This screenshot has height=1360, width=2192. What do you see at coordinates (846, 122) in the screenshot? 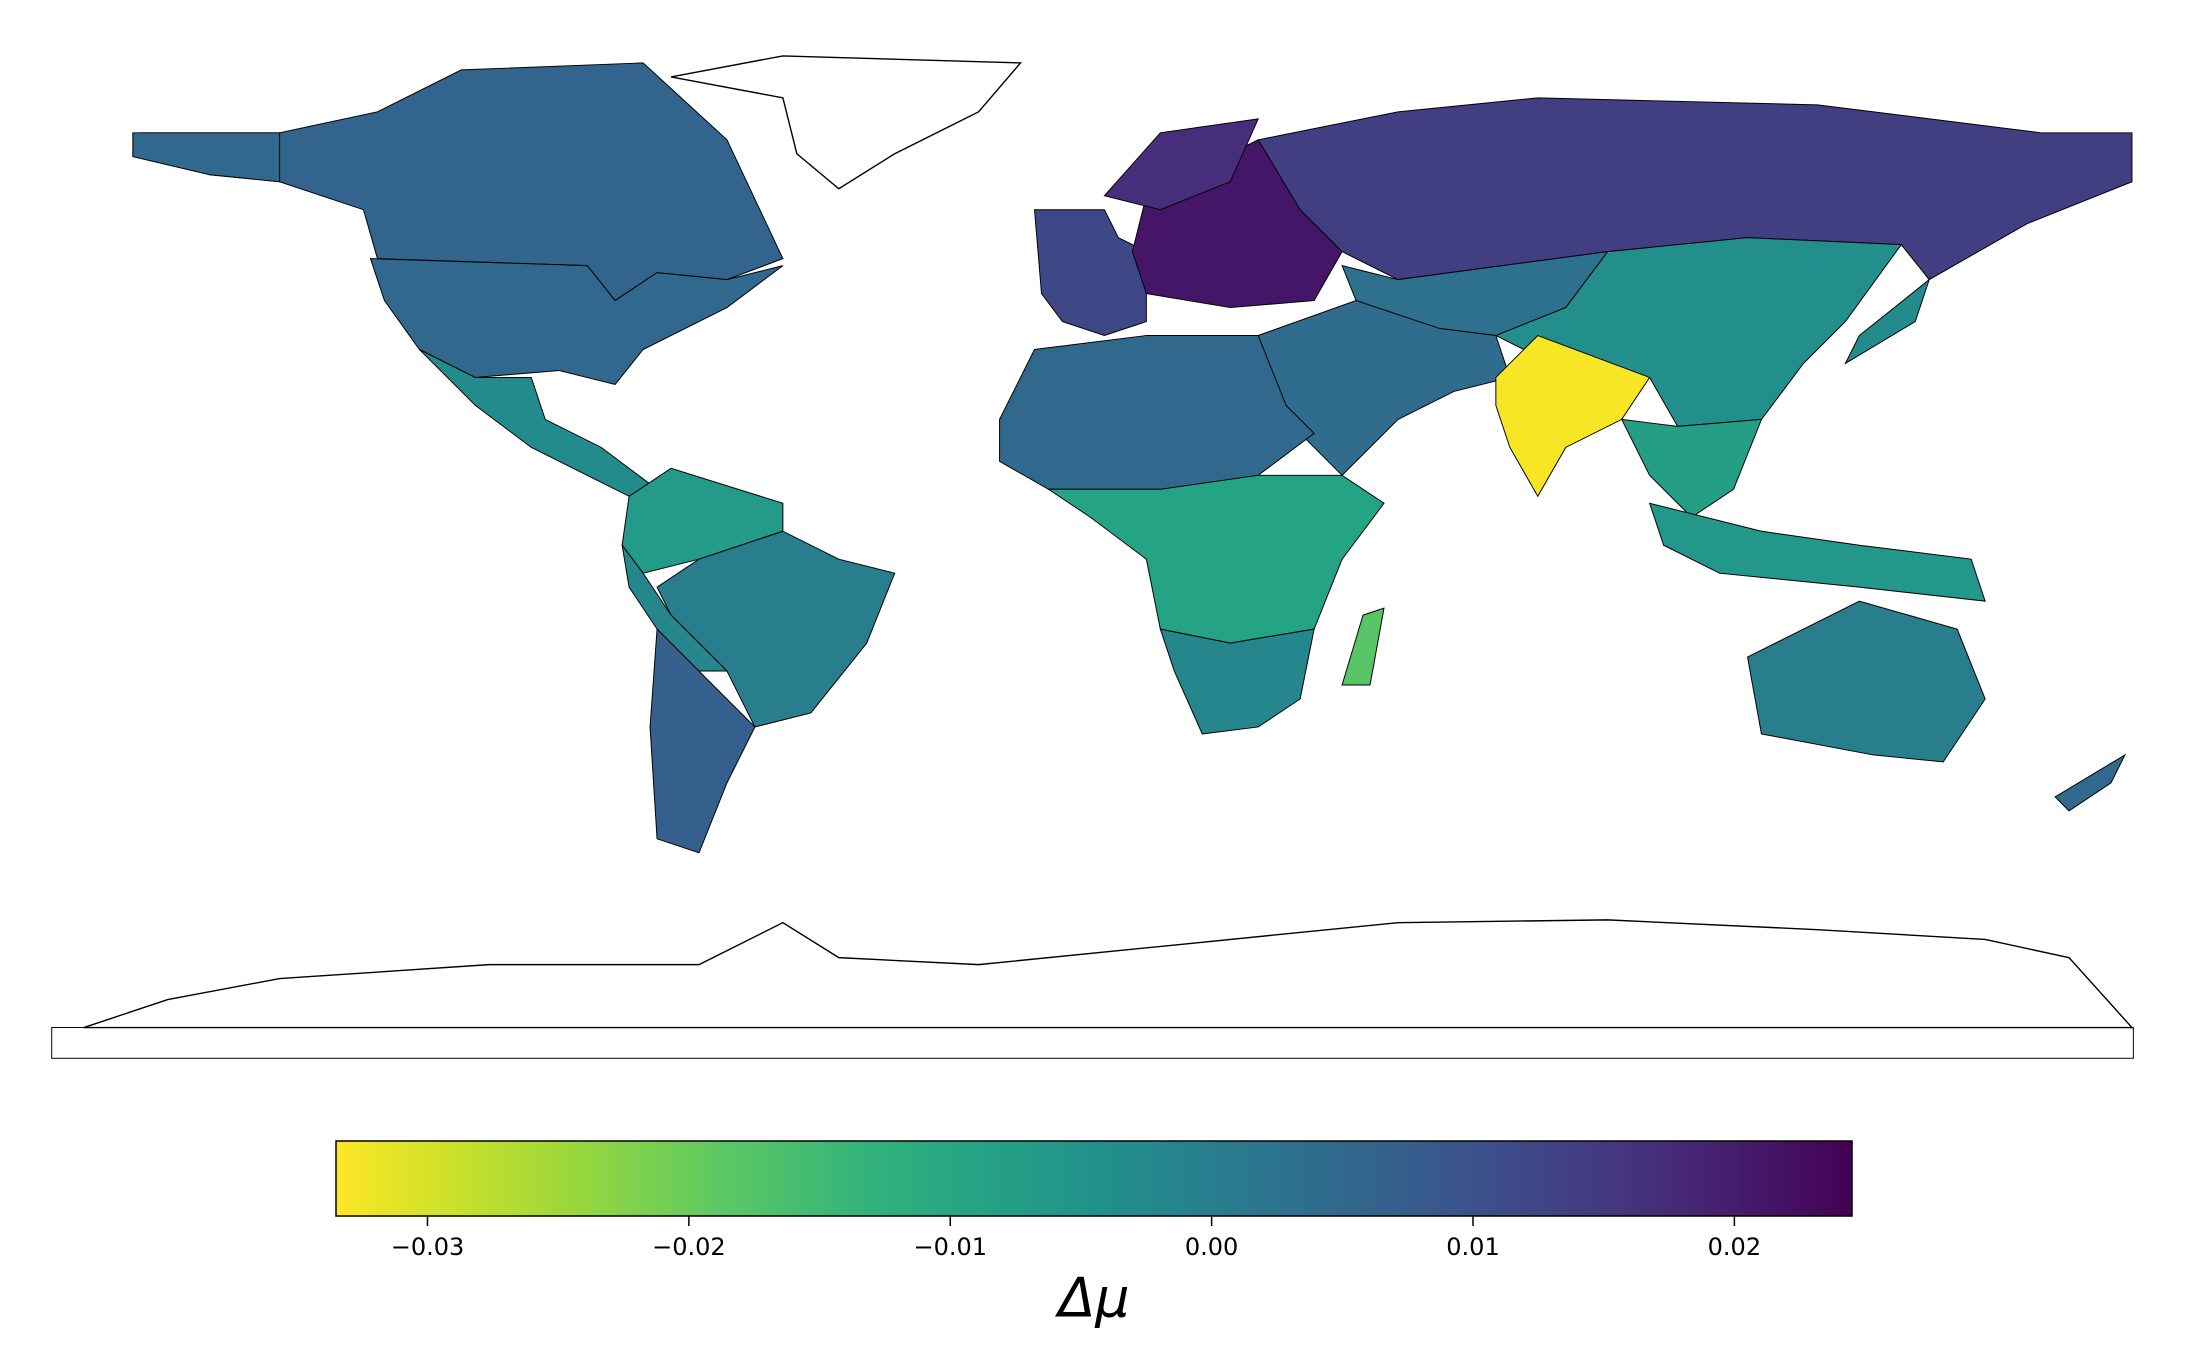
I see `greenland` at bounding box center [846, 122].